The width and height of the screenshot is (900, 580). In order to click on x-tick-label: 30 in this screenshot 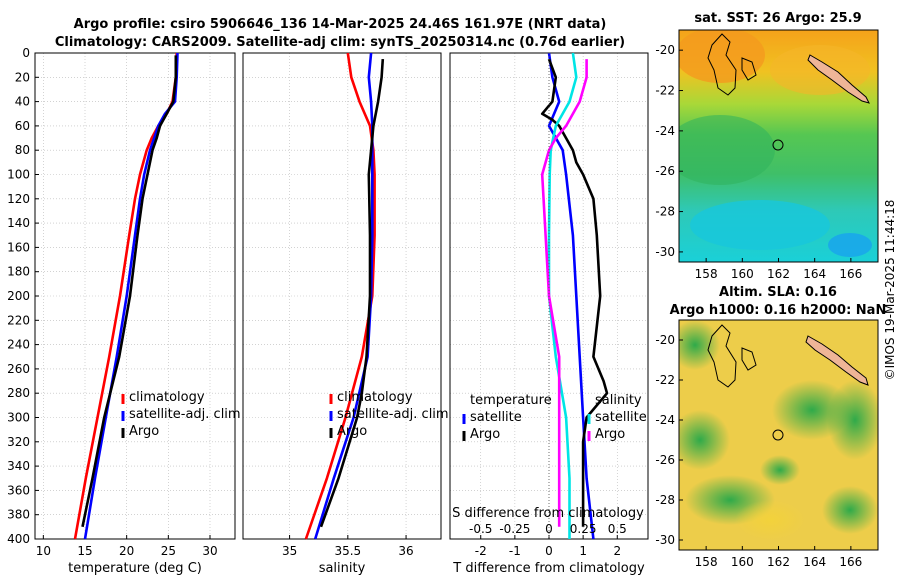, I will do `click(209, 551)`.